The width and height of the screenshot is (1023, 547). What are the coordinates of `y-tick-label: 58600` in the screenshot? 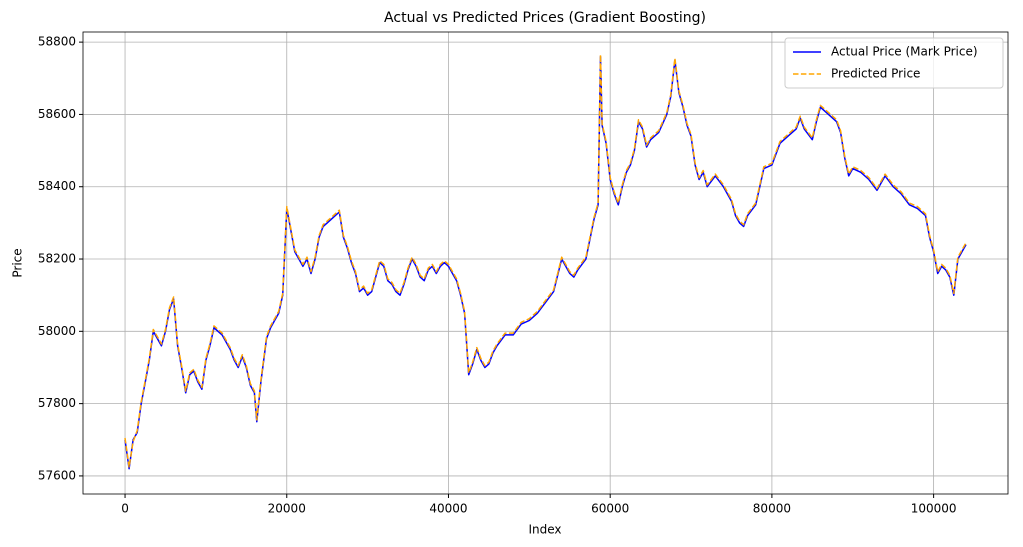 It's located at (57, 114).